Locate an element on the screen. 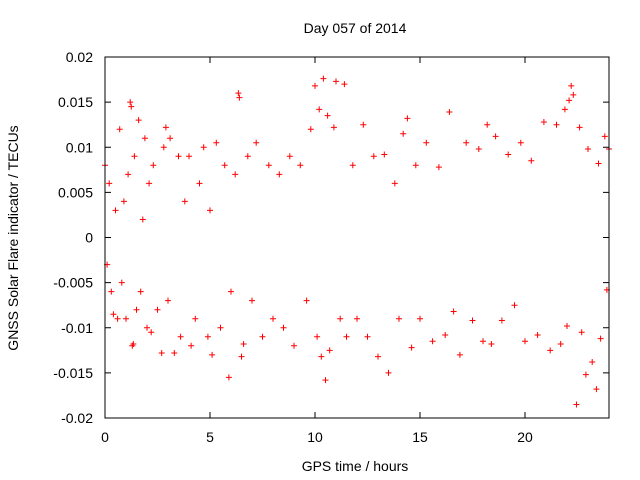 This screenshot has width=640, height=480. x-tick-label: 10 is located at coordinates (315, 437).